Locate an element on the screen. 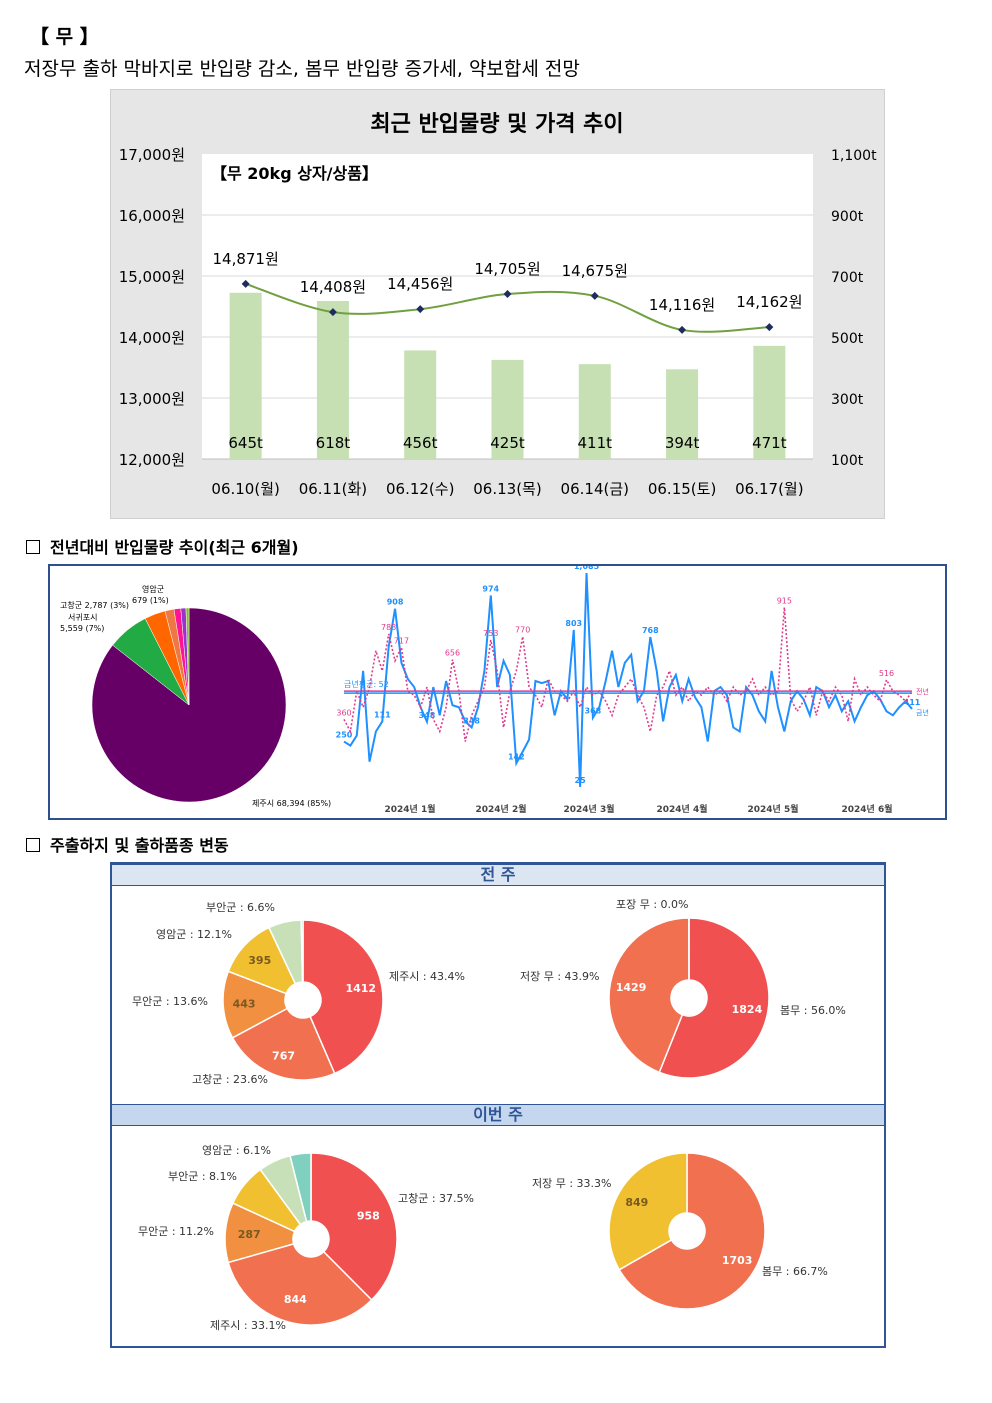 Image resolution: width=992 pixels, height=1403 pixels. x-tick-label: 2024년 4월 is located at coordinates (681, 809).